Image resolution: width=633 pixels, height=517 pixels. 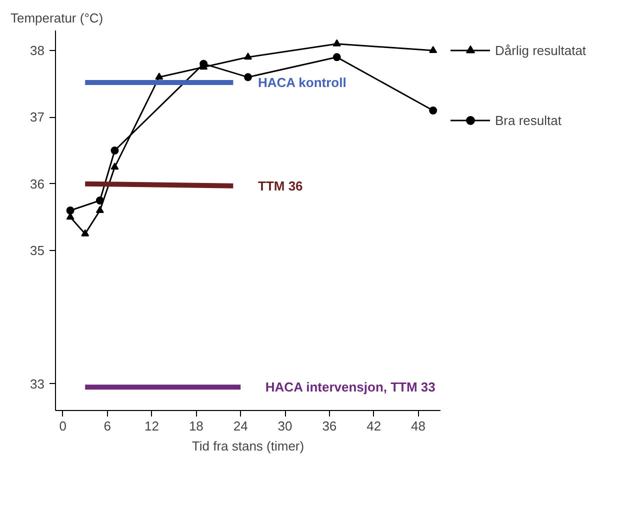 What do you see at coordinates (329, 426) in the screenshot?
I see `x-tick-label: 36` at bounding box center [329, 426].